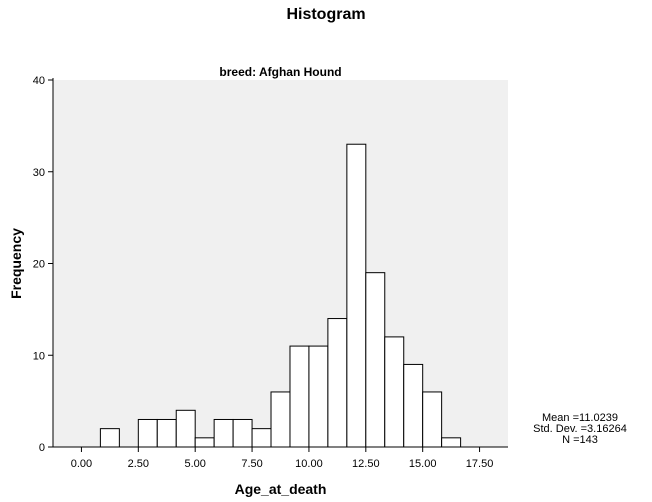  I want to click on std-dev-stat: Std. Dev. =3.16264, so click(580, 429).